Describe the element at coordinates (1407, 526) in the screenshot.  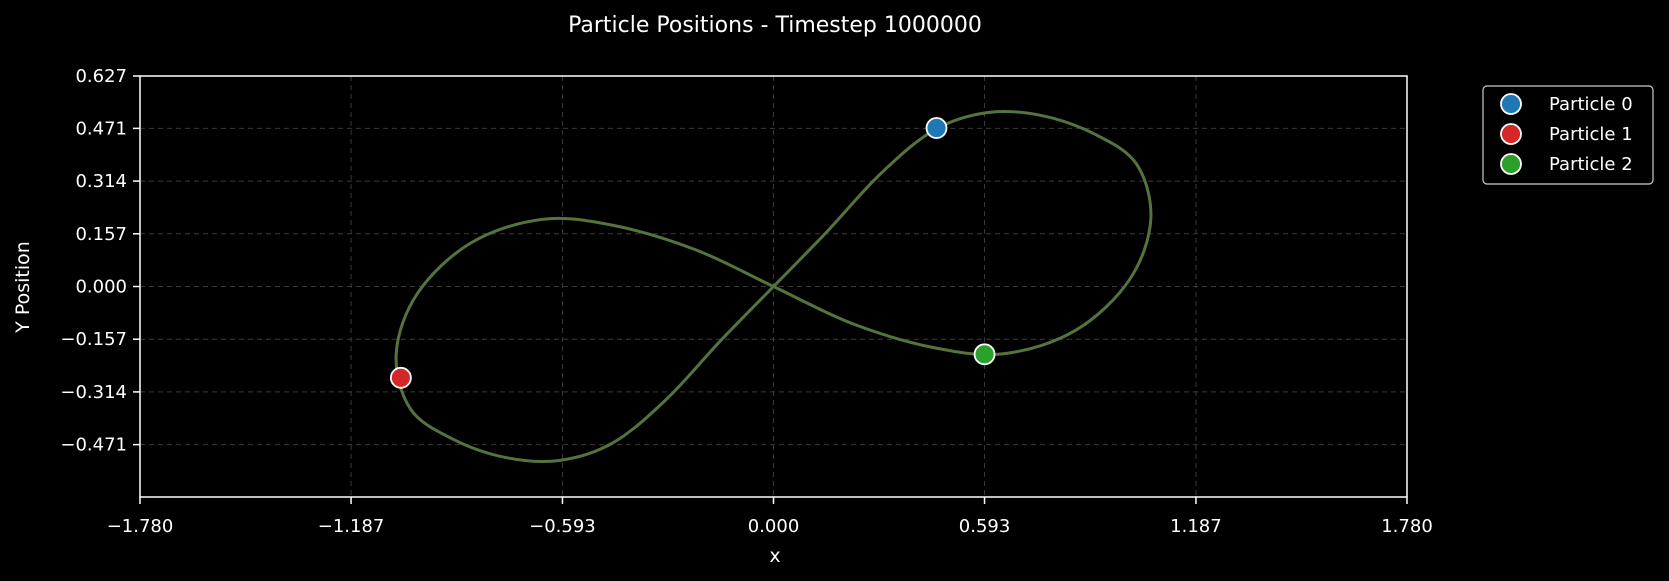
I see `x-tick-label: 1.780` at that location.